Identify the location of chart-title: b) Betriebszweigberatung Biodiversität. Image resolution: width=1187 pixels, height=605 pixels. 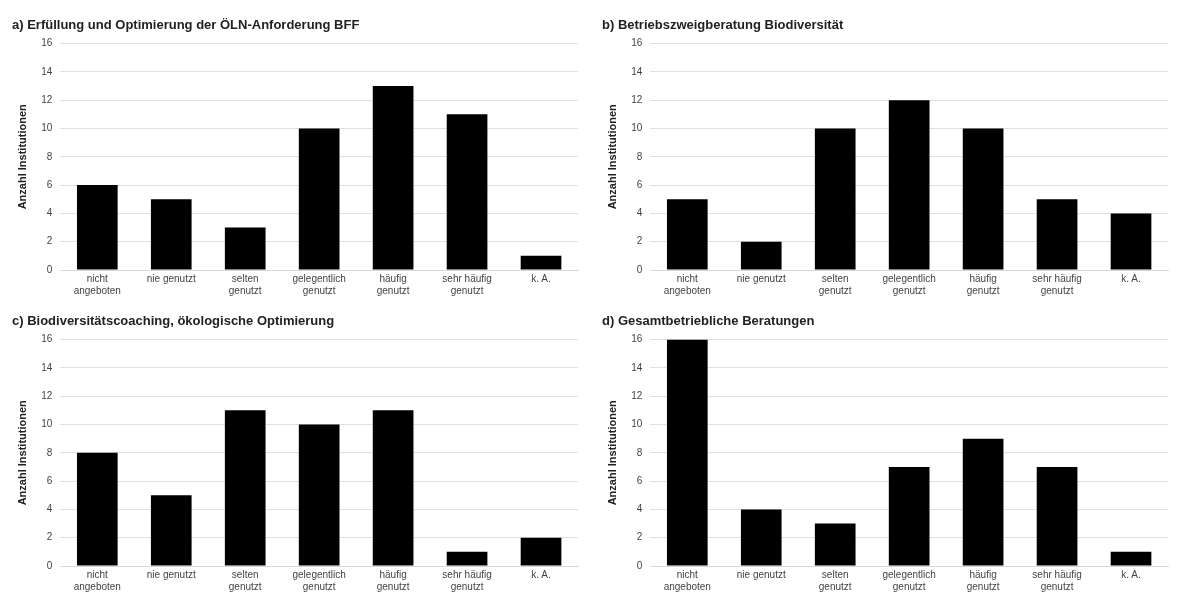
(723, 25).